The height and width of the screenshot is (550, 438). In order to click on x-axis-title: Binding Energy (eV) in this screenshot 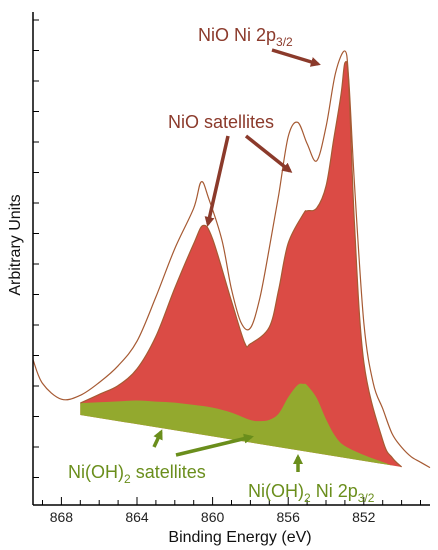, I will do `click(239, 537)`.